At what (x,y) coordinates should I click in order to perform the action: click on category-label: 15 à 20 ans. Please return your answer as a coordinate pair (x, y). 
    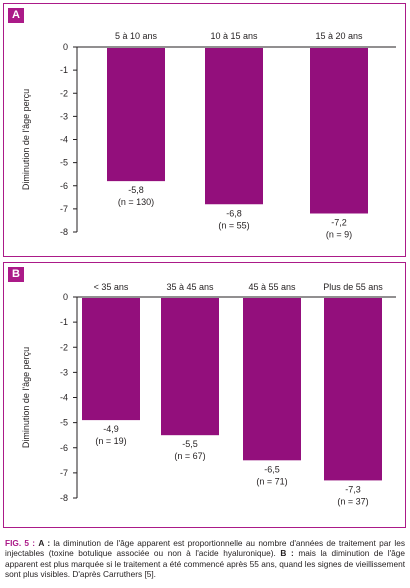
    Looking at the image, I should click on (339, 36).